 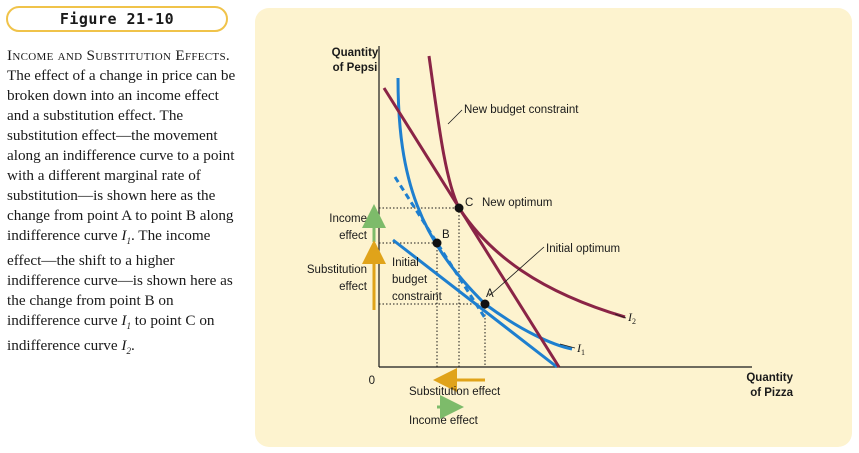 What do you see at coordinates (485, 304) in the screenshot?
I see `point-a-dot` at bounding box center [485, 304].